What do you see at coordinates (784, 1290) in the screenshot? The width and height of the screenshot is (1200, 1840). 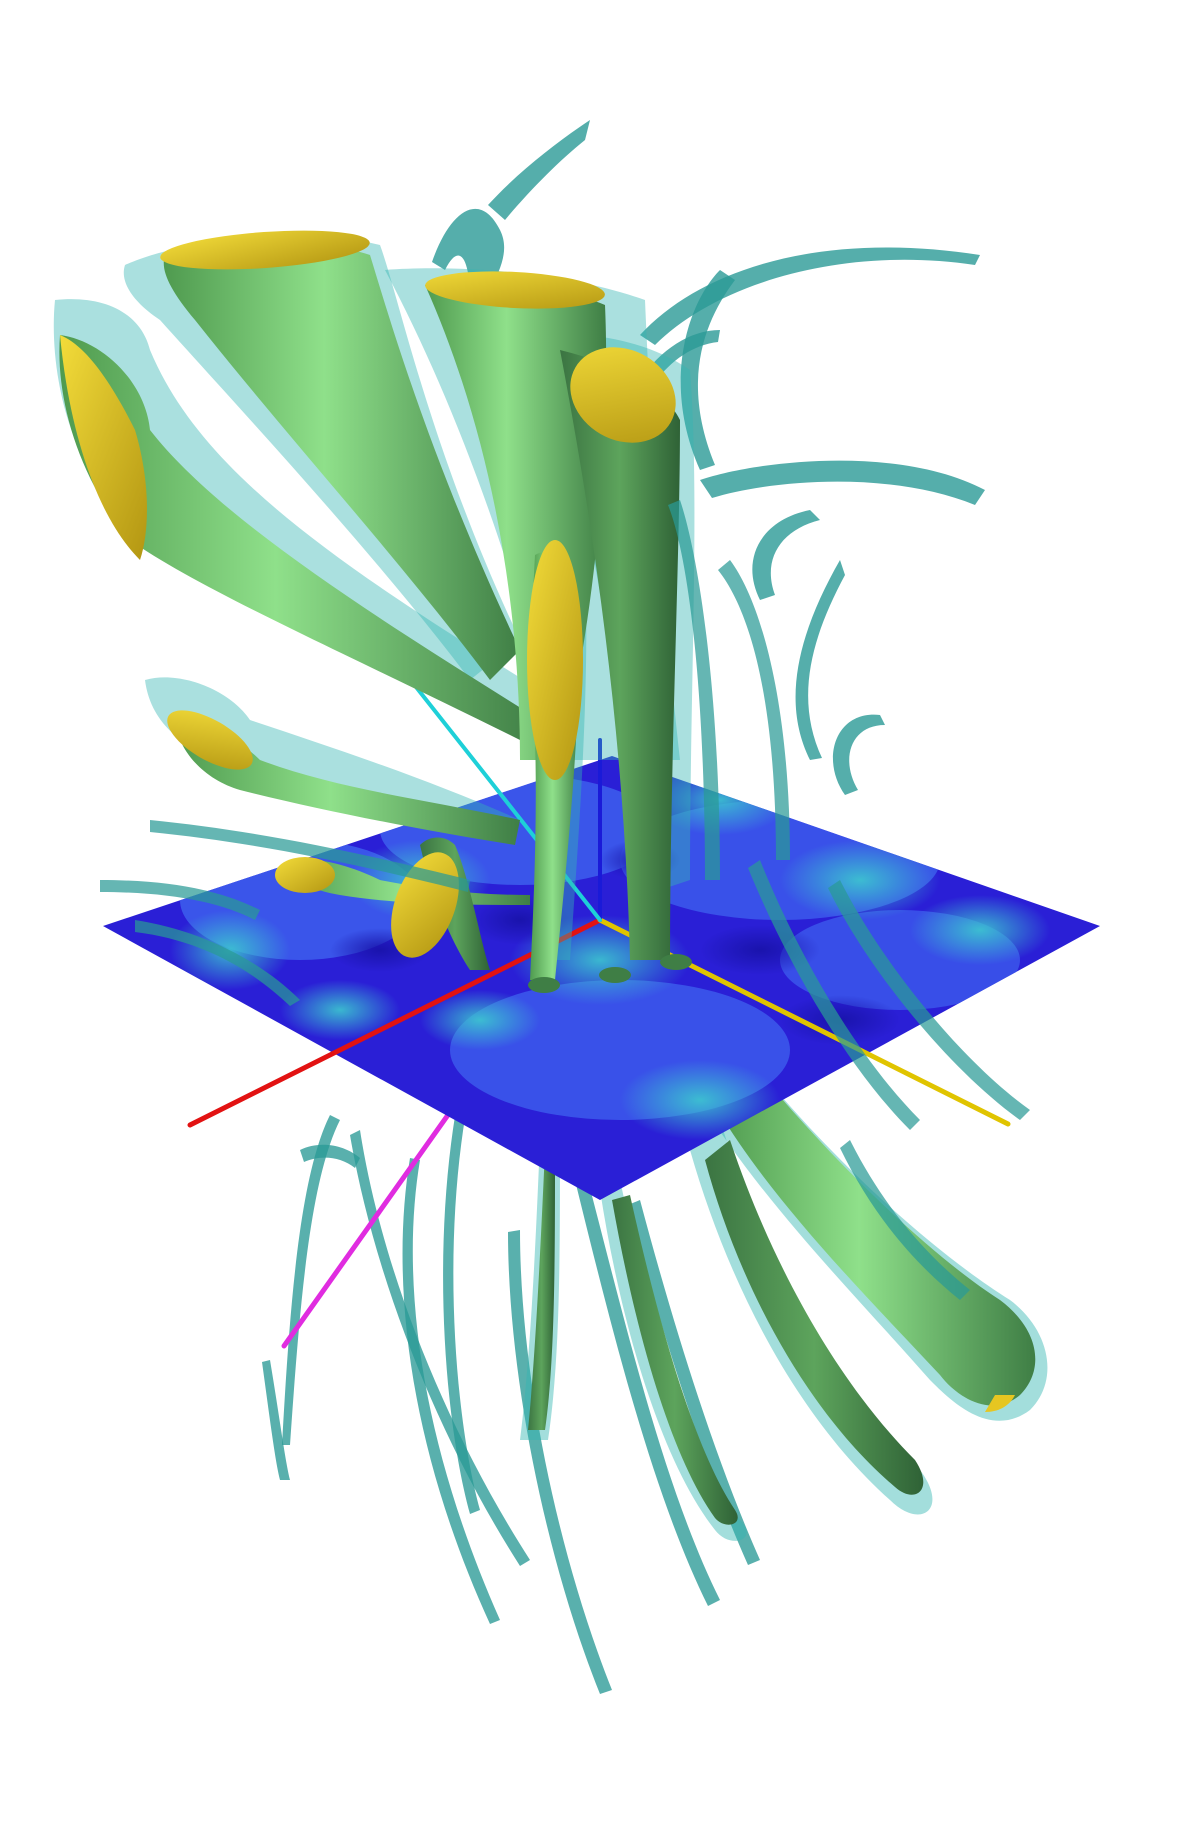 I see `lower-flux-tubes` at bounding box center [784, 1290].